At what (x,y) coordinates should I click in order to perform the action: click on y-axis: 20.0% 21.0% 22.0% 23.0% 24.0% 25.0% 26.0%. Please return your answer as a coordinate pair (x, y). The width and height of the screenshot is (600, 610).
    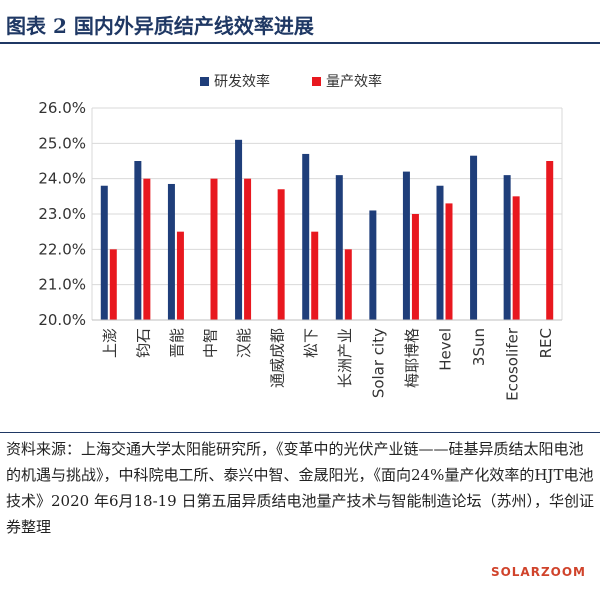
    Looking at the image, I should click on (62, 214).